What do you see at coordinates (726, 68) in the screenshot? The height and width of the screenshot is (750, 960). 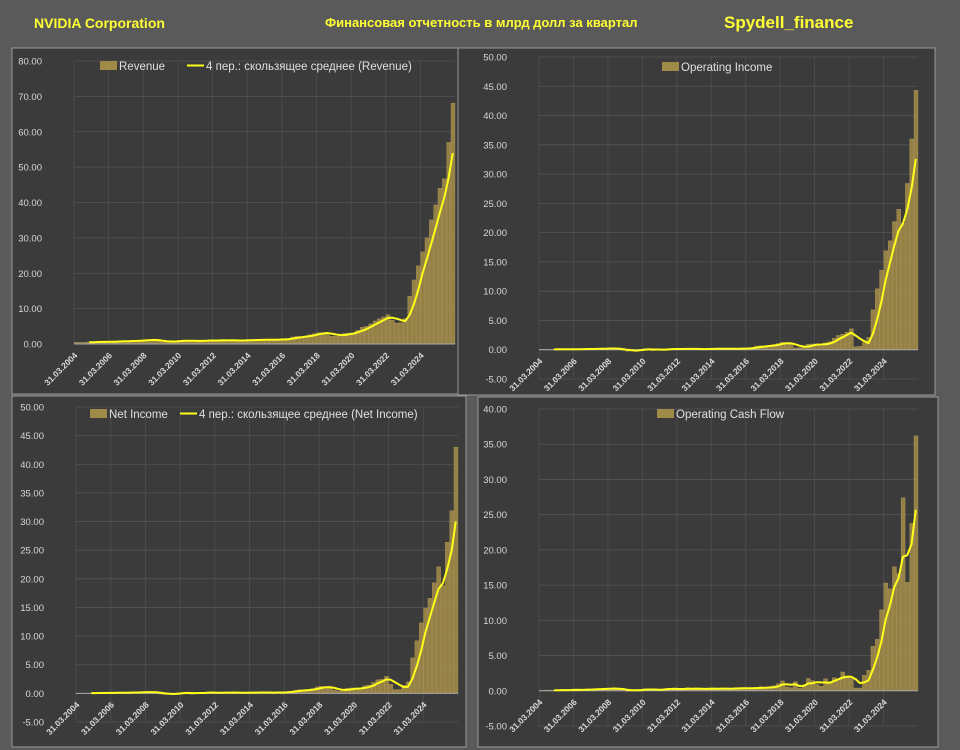 I see `legend-label: Operating Income` at bounding box center [726, 68].